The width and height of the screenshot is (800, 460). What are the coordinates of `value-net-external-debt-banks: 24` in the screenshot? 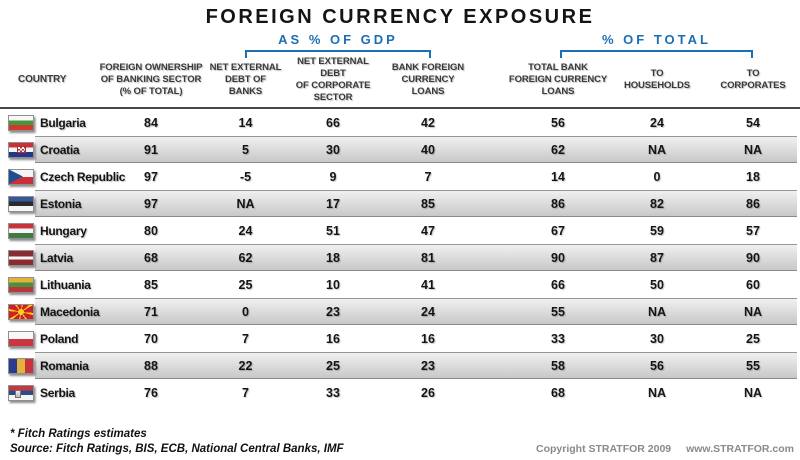 It's located at (245, 230).